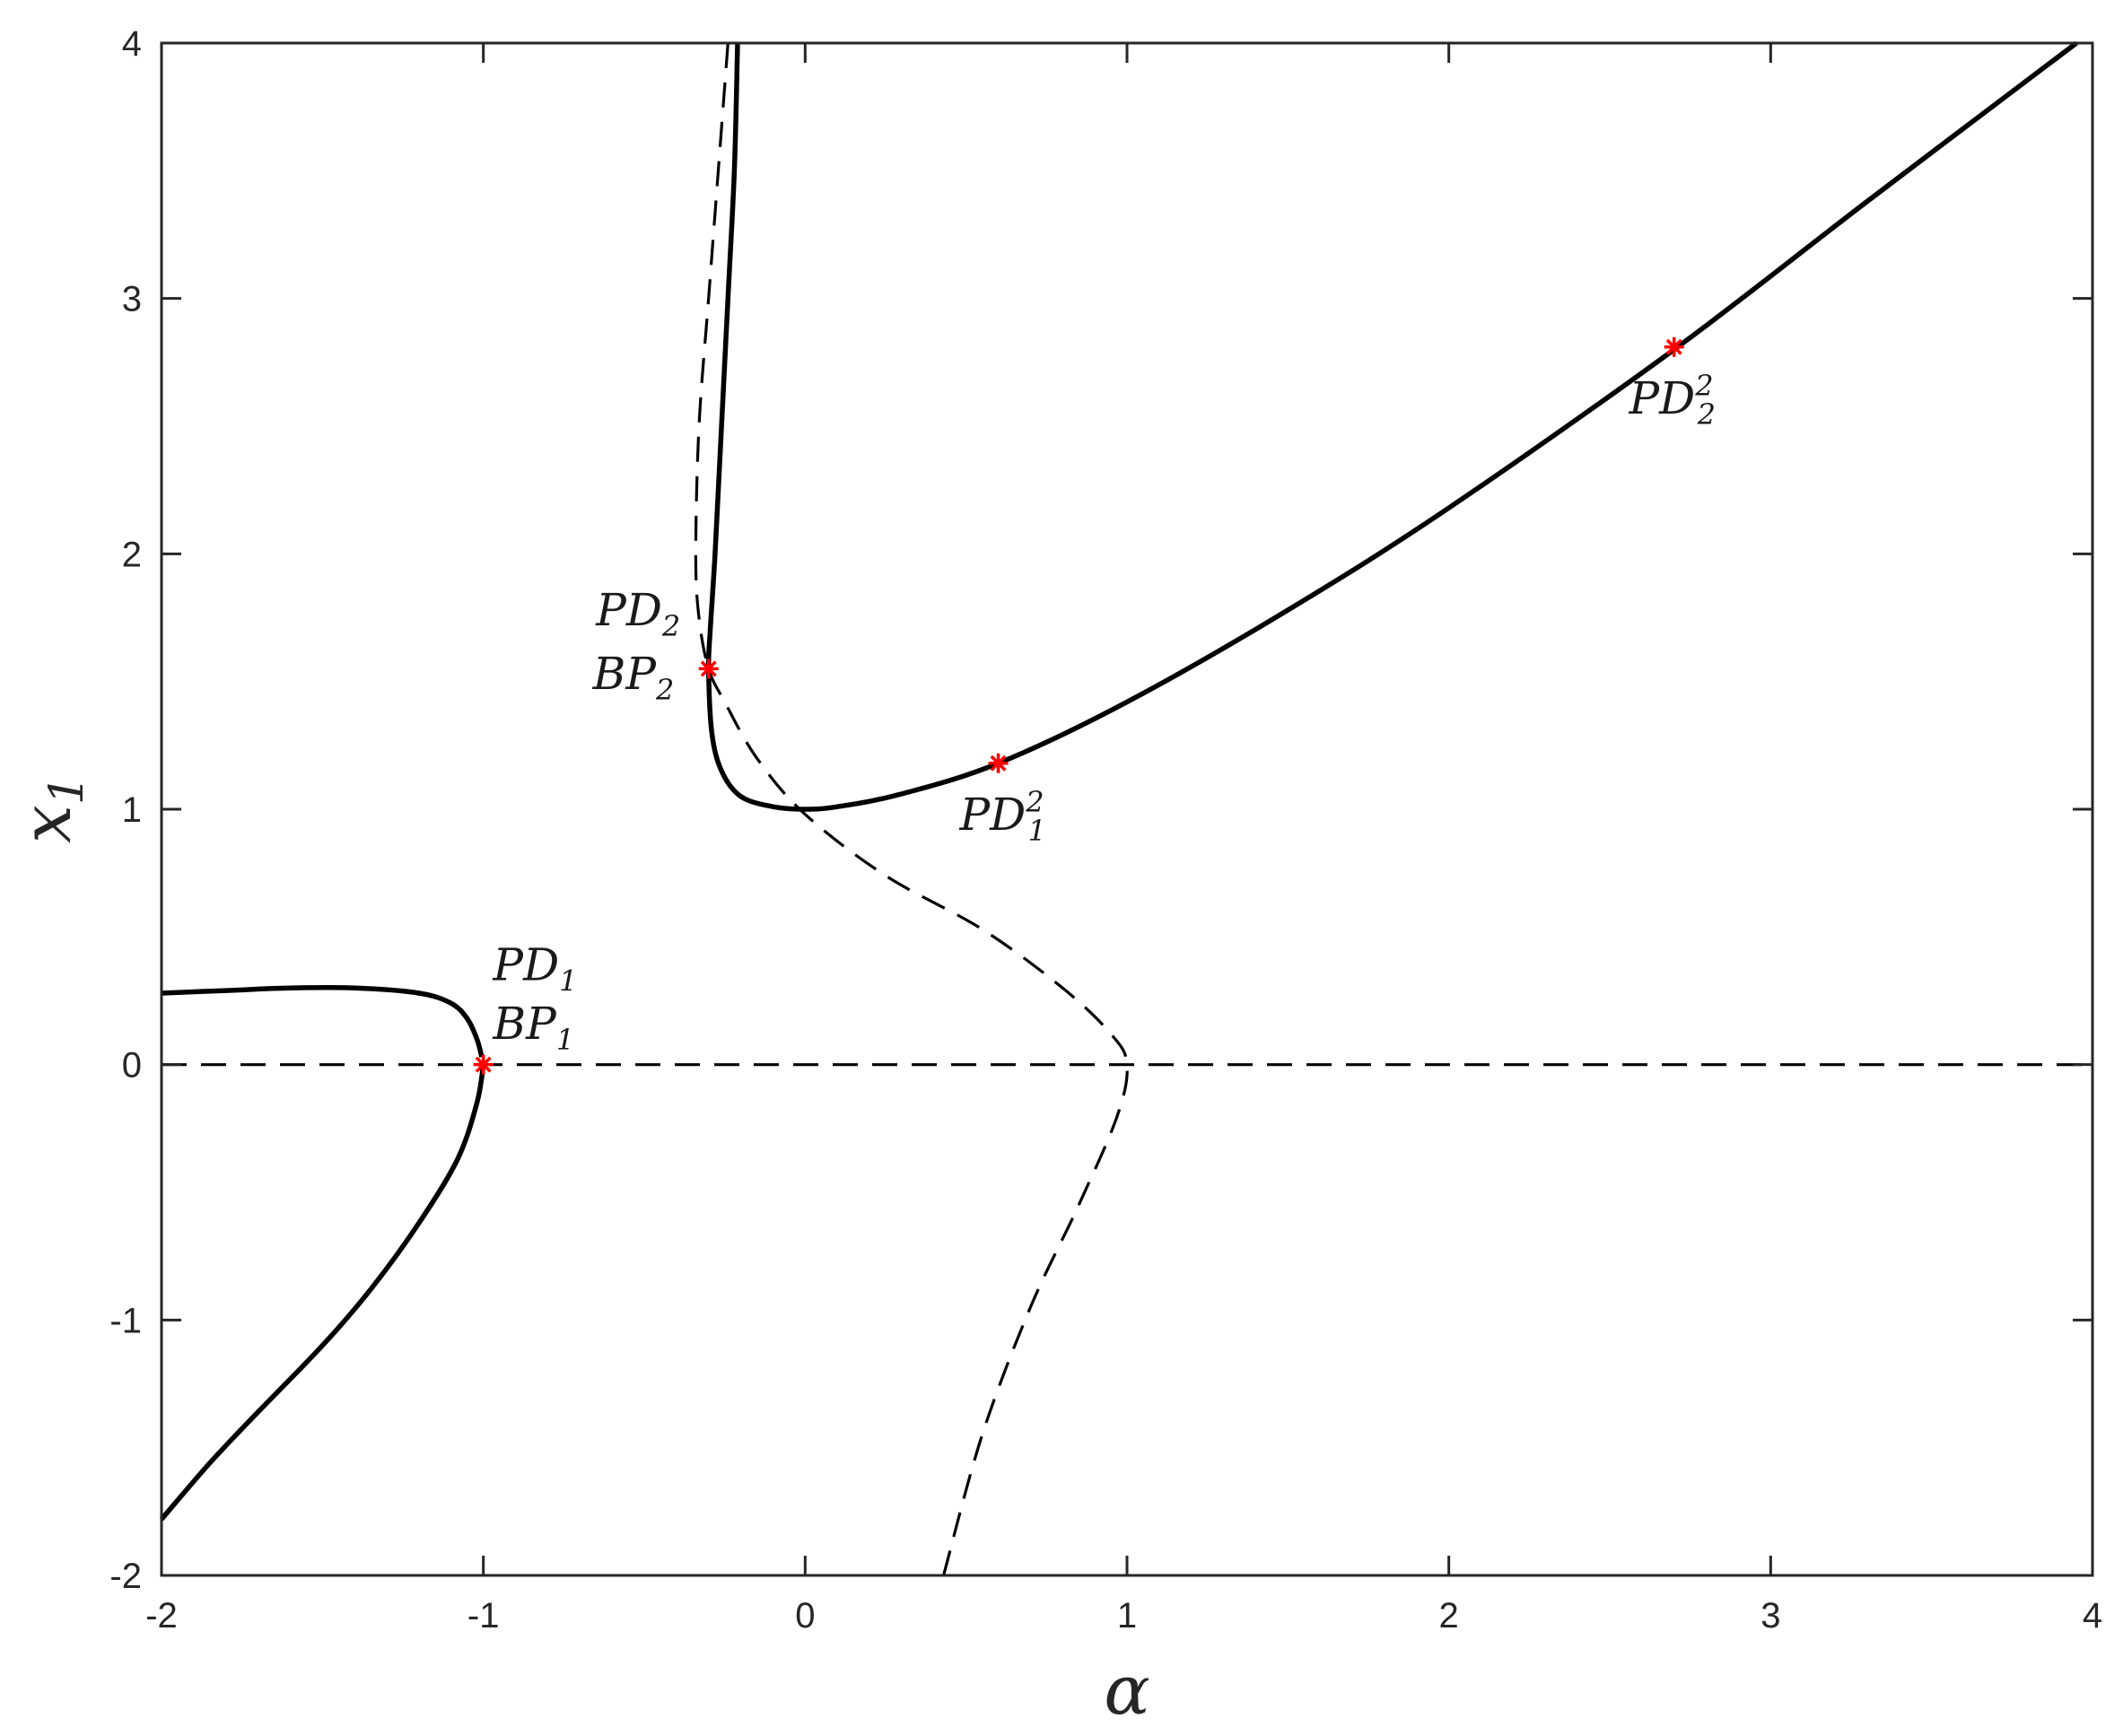 This screenshot has width=2123, height=1736. I want to click on annotation-pd2-sup2: PD2 2, so click(1672, 400).